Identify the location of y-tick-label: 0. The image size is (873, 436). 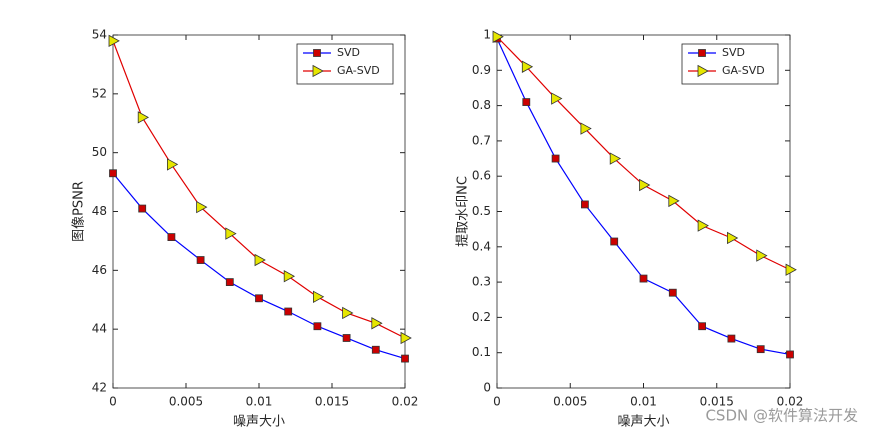
(487, 388).